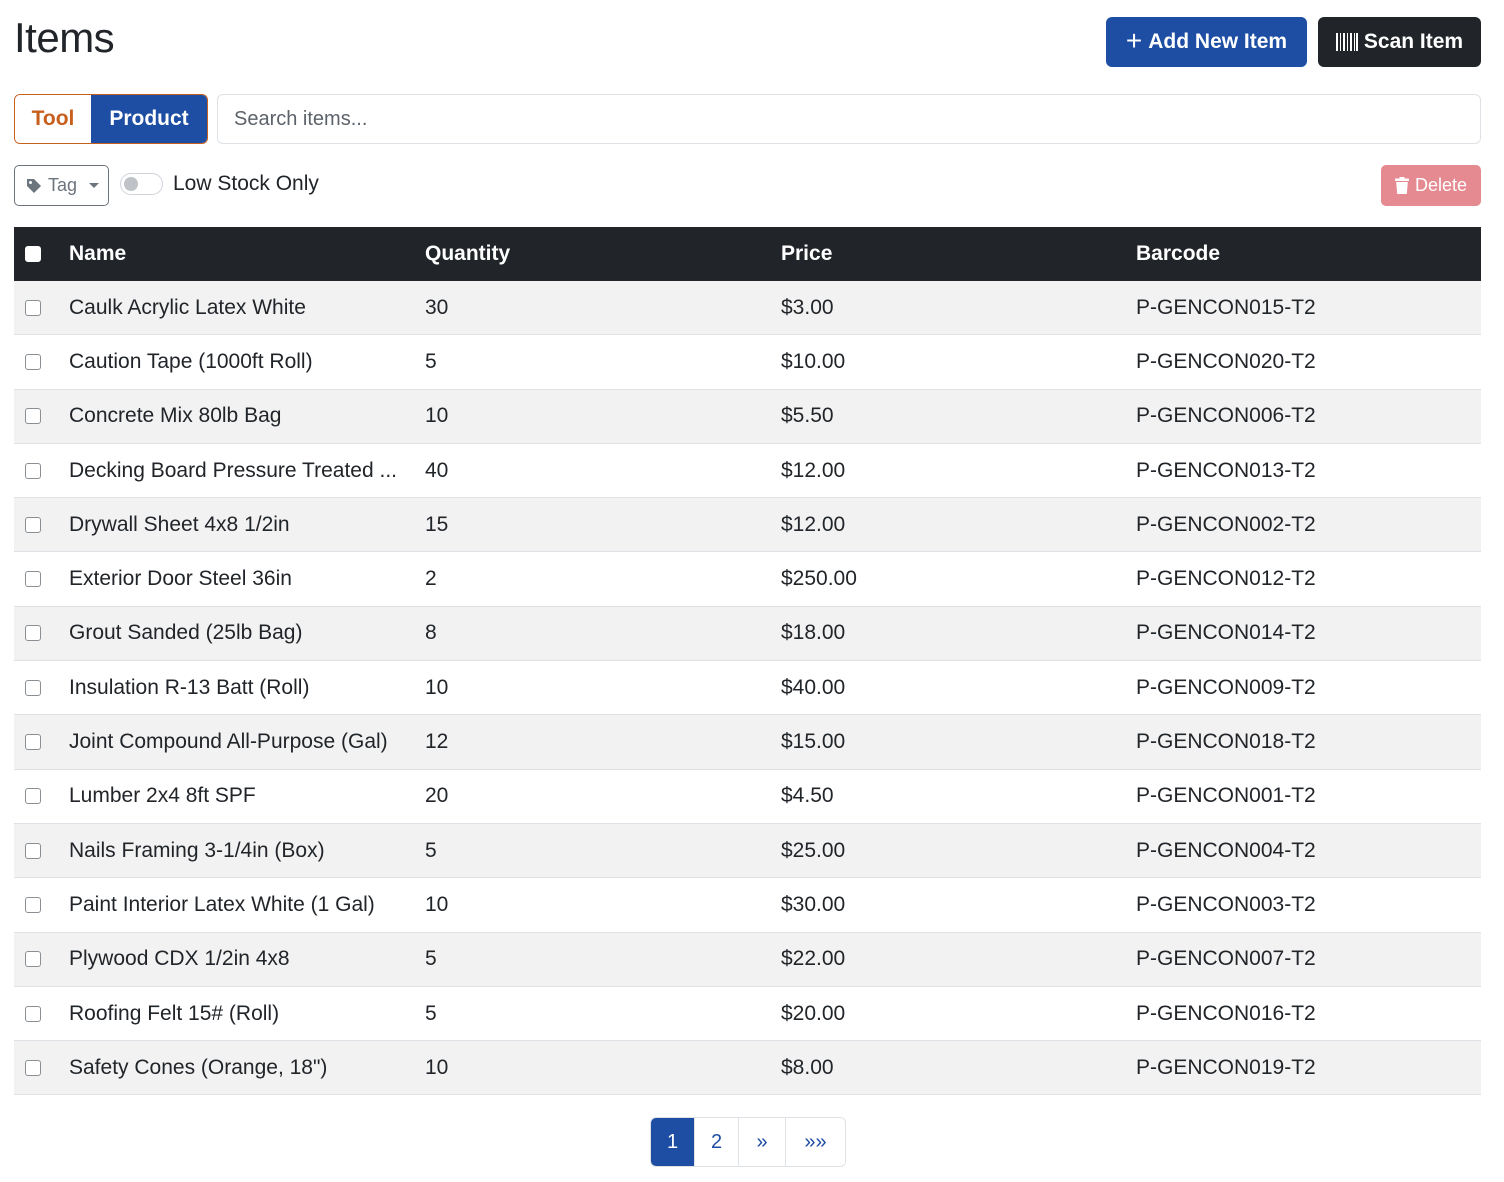  Describe the element at coordinates (141, 184) in the screenshot. I see `low-stock-switch` at that location.